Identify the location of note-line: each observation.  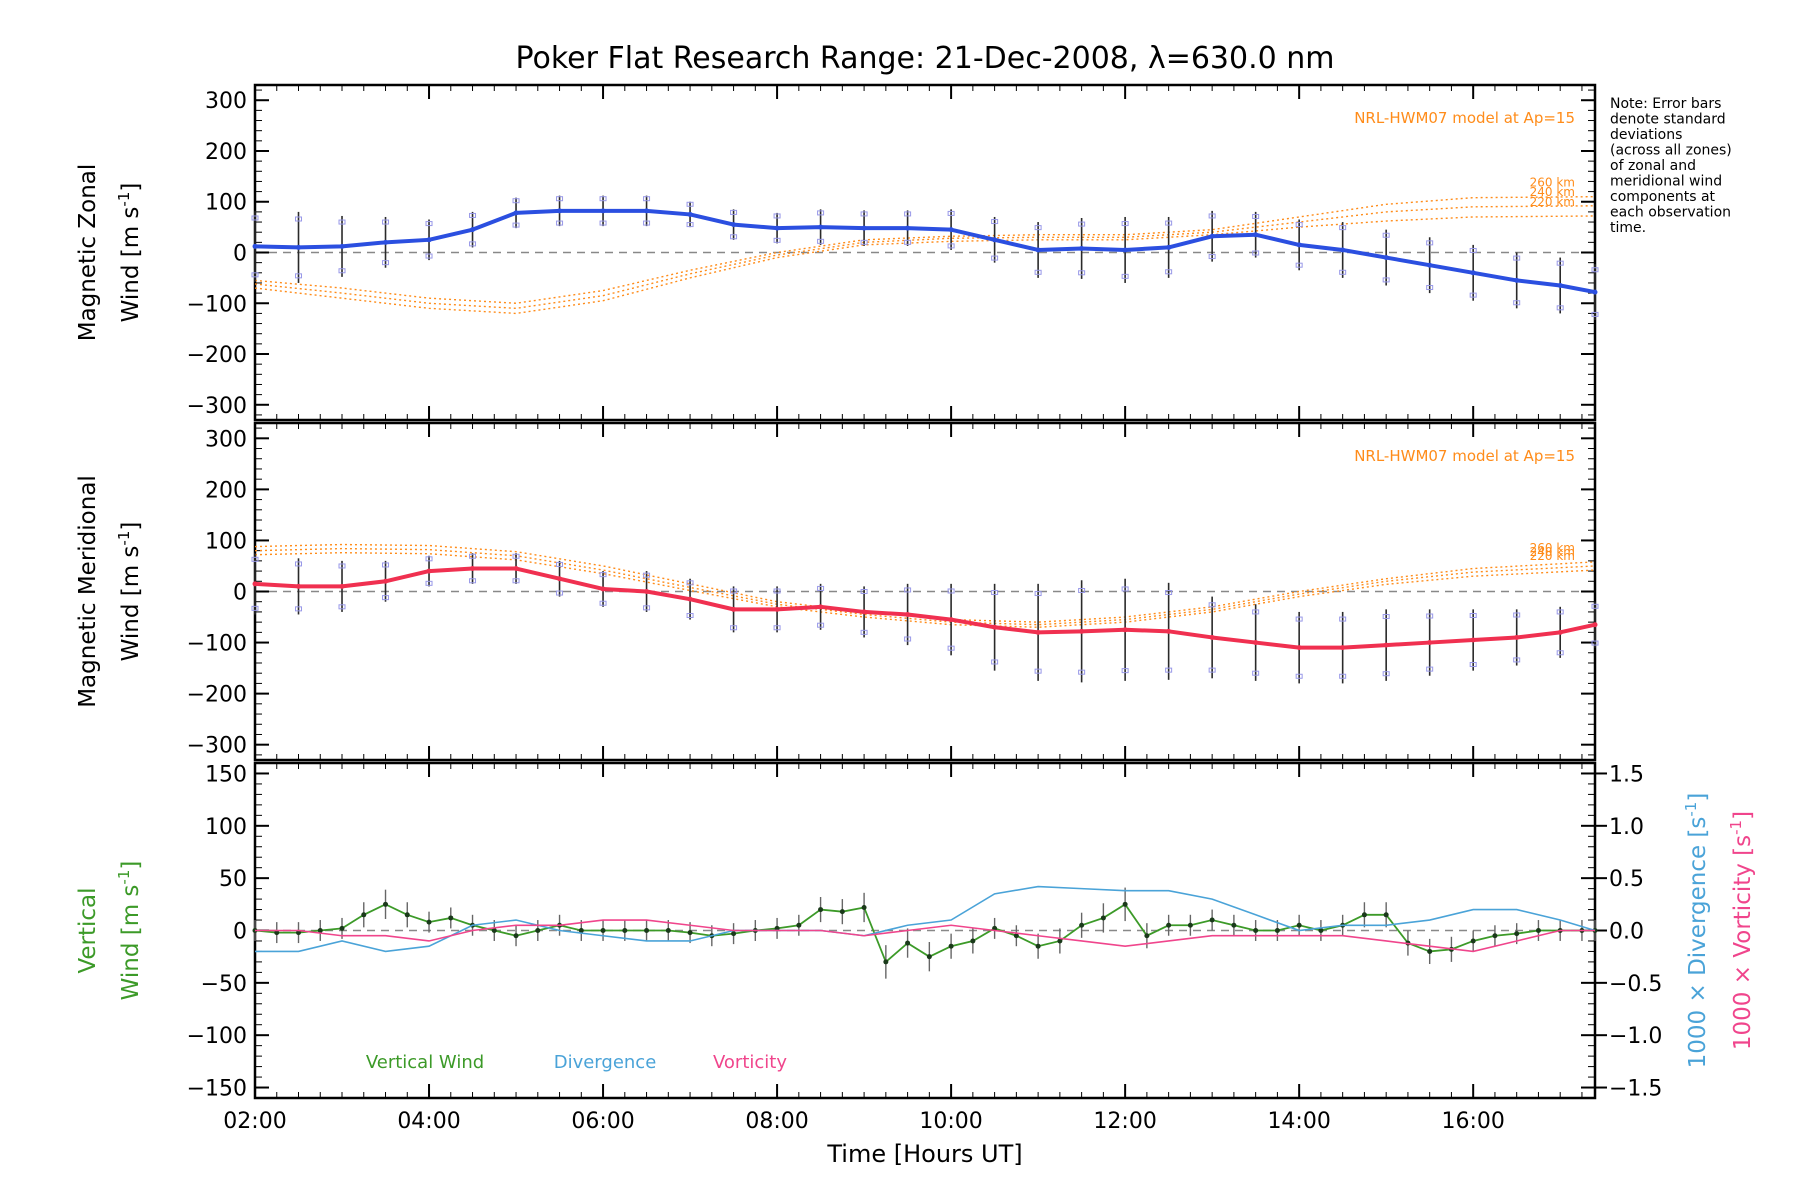
(1670, 213).